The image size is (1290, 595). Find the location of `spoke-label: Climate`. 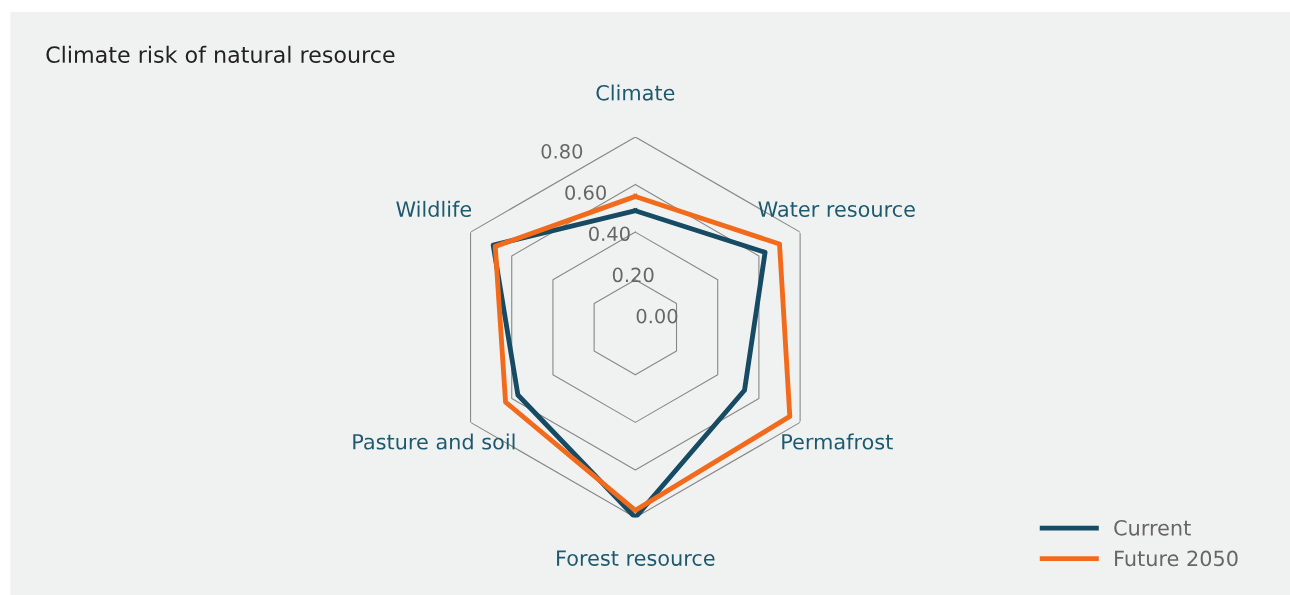

spoke-label: Climate is located at coordinates (635, 92).